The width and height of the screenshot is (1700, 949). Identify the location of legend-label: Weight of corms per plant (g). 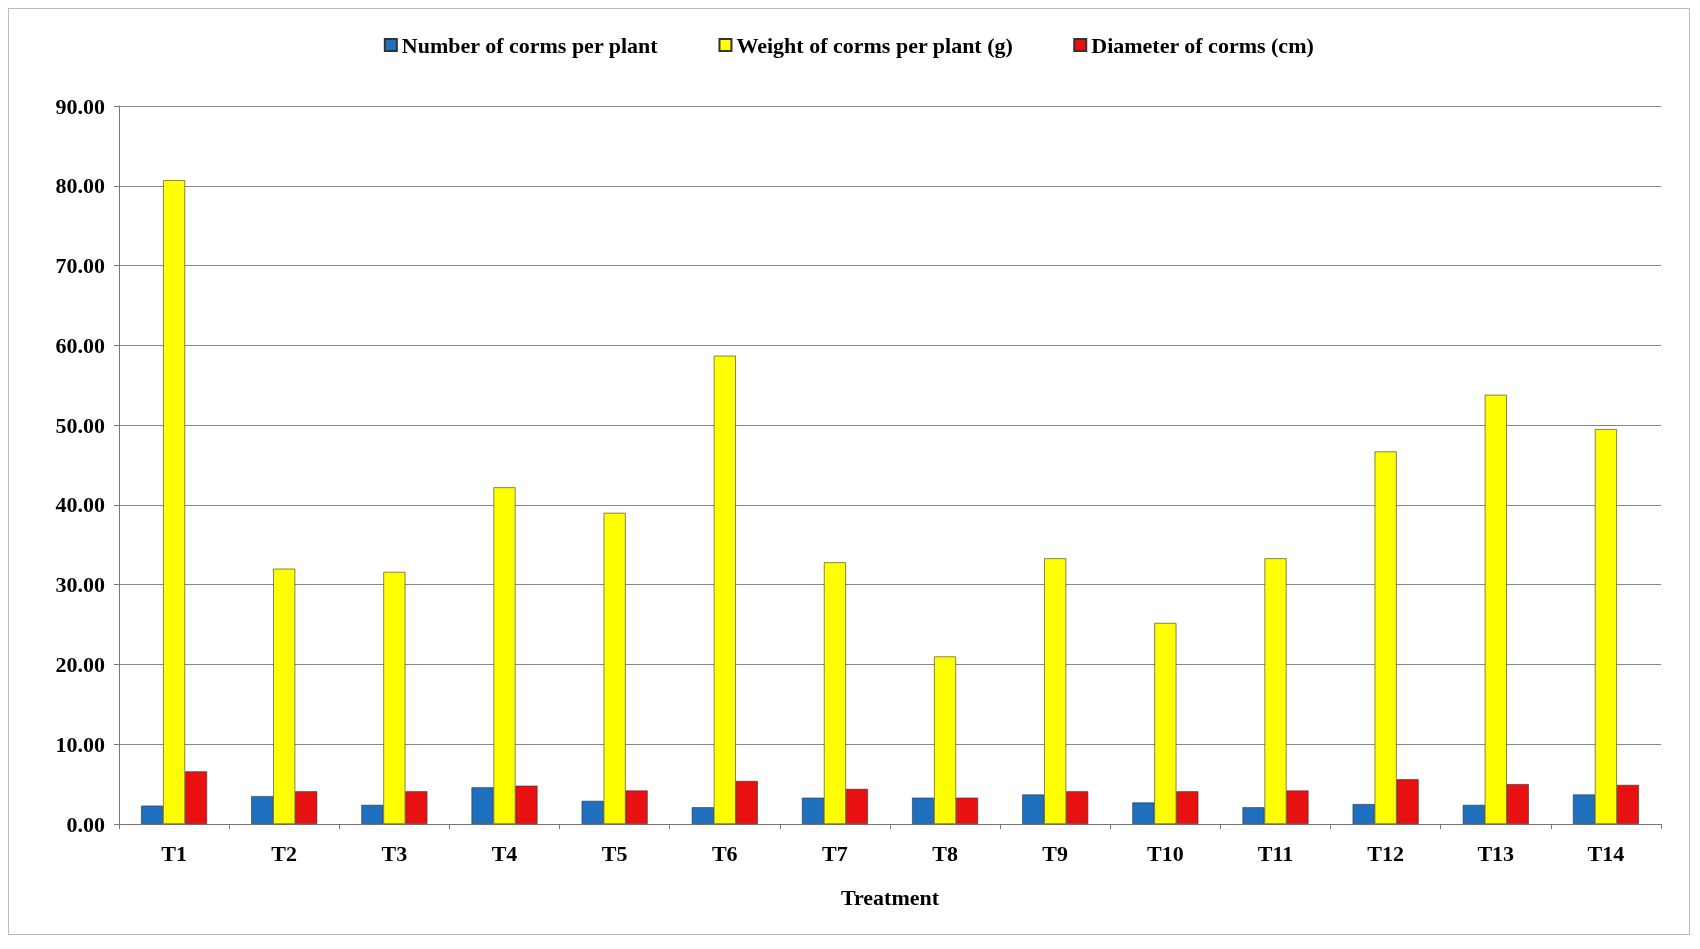
(874, 45).